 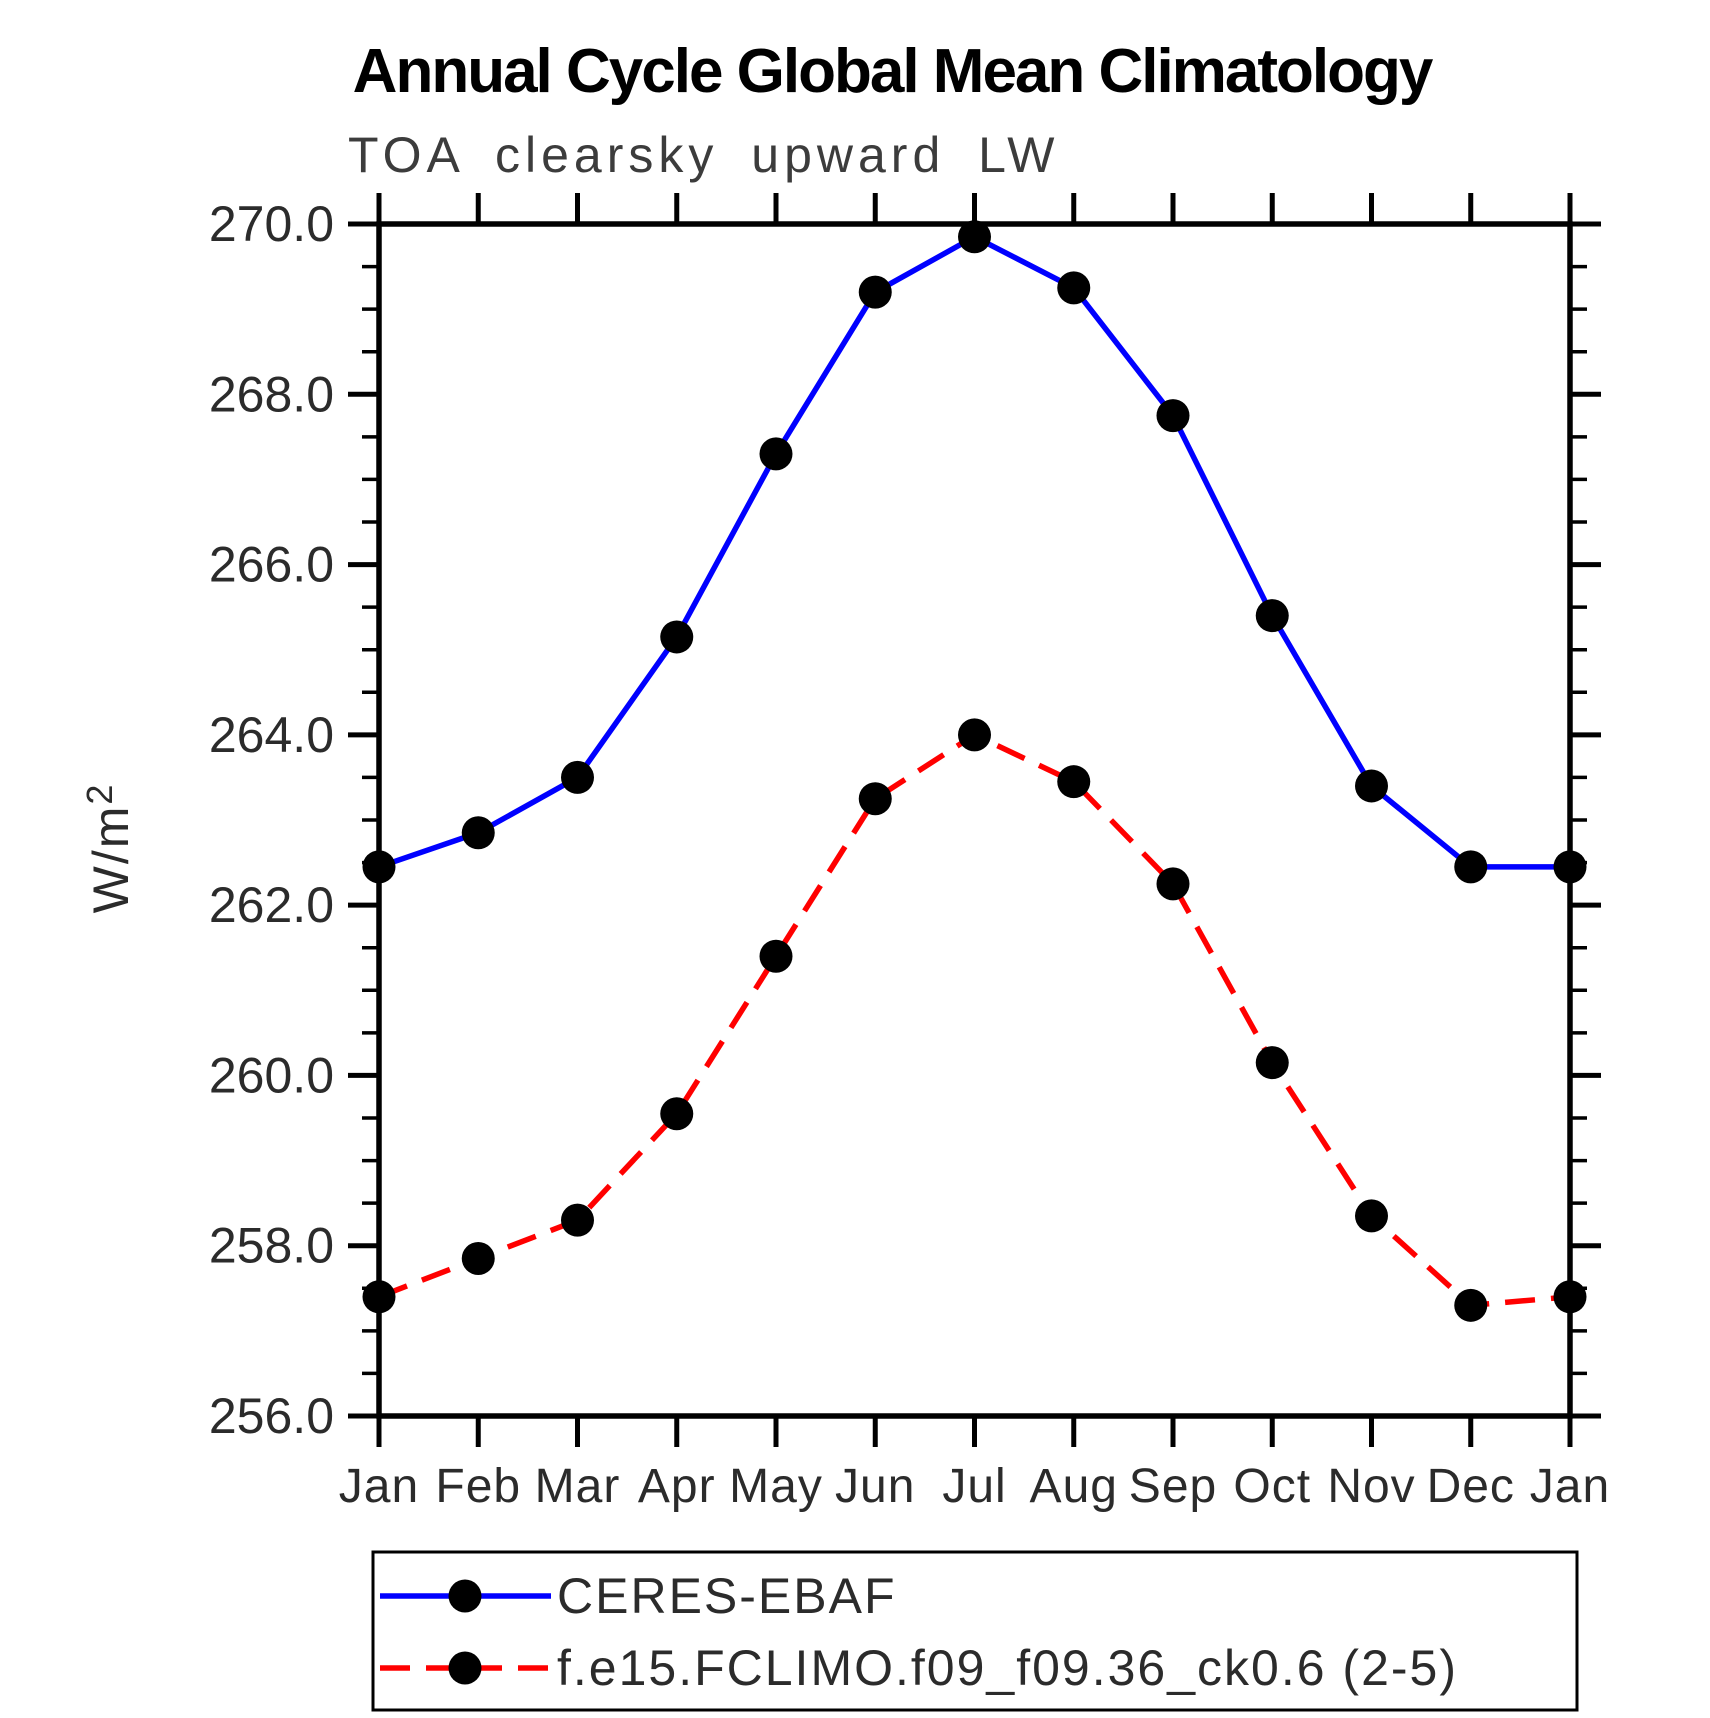 I want to click on x-tick-label: Nov, so click(x=1371, y=1486).